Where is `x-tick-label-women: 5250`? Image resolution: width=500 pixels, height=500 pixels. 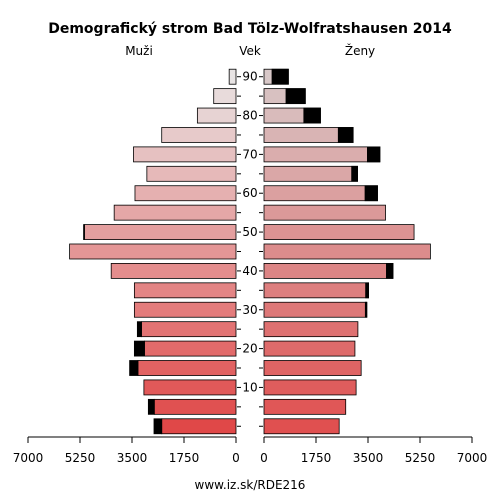
x-tick-label-women: 5250 is located at coordinates (420, 458).